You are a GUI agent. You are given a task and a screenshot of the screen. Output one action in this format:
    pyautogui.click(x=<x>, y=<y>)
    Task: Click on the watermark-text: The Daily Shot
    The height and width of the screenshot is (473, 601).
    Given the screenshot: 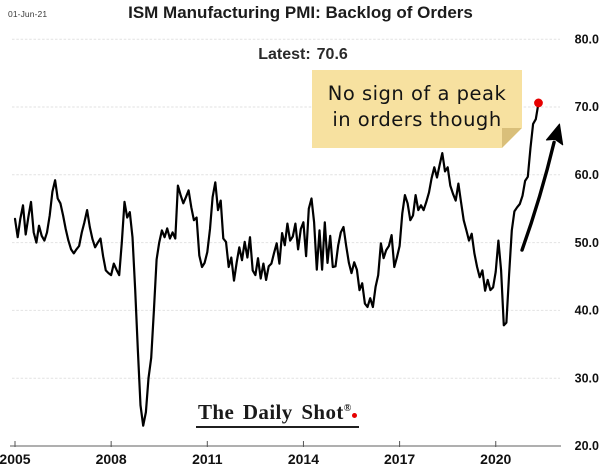 What is the action you would take?
    pyautogui.click(x=271, y=412)
    